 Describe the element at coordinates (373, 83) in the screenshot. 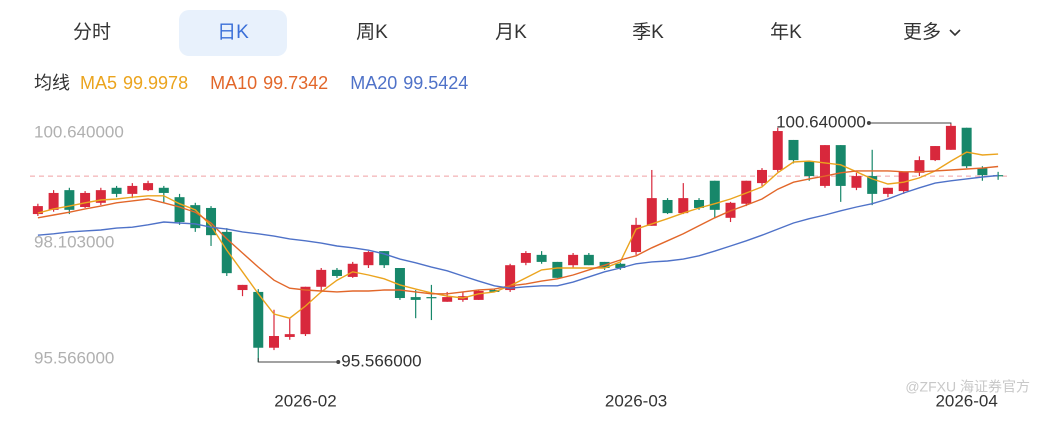

I see `legend-name: MA20` at that location.